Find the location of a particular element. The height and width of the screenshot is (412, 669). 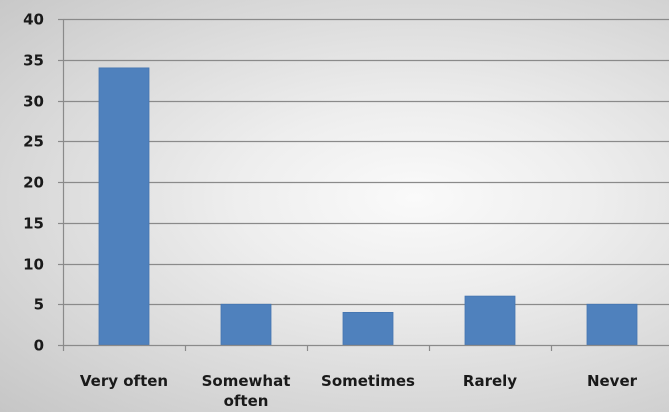

x-category-label: Sometimes is located at coordinates (368, 381).